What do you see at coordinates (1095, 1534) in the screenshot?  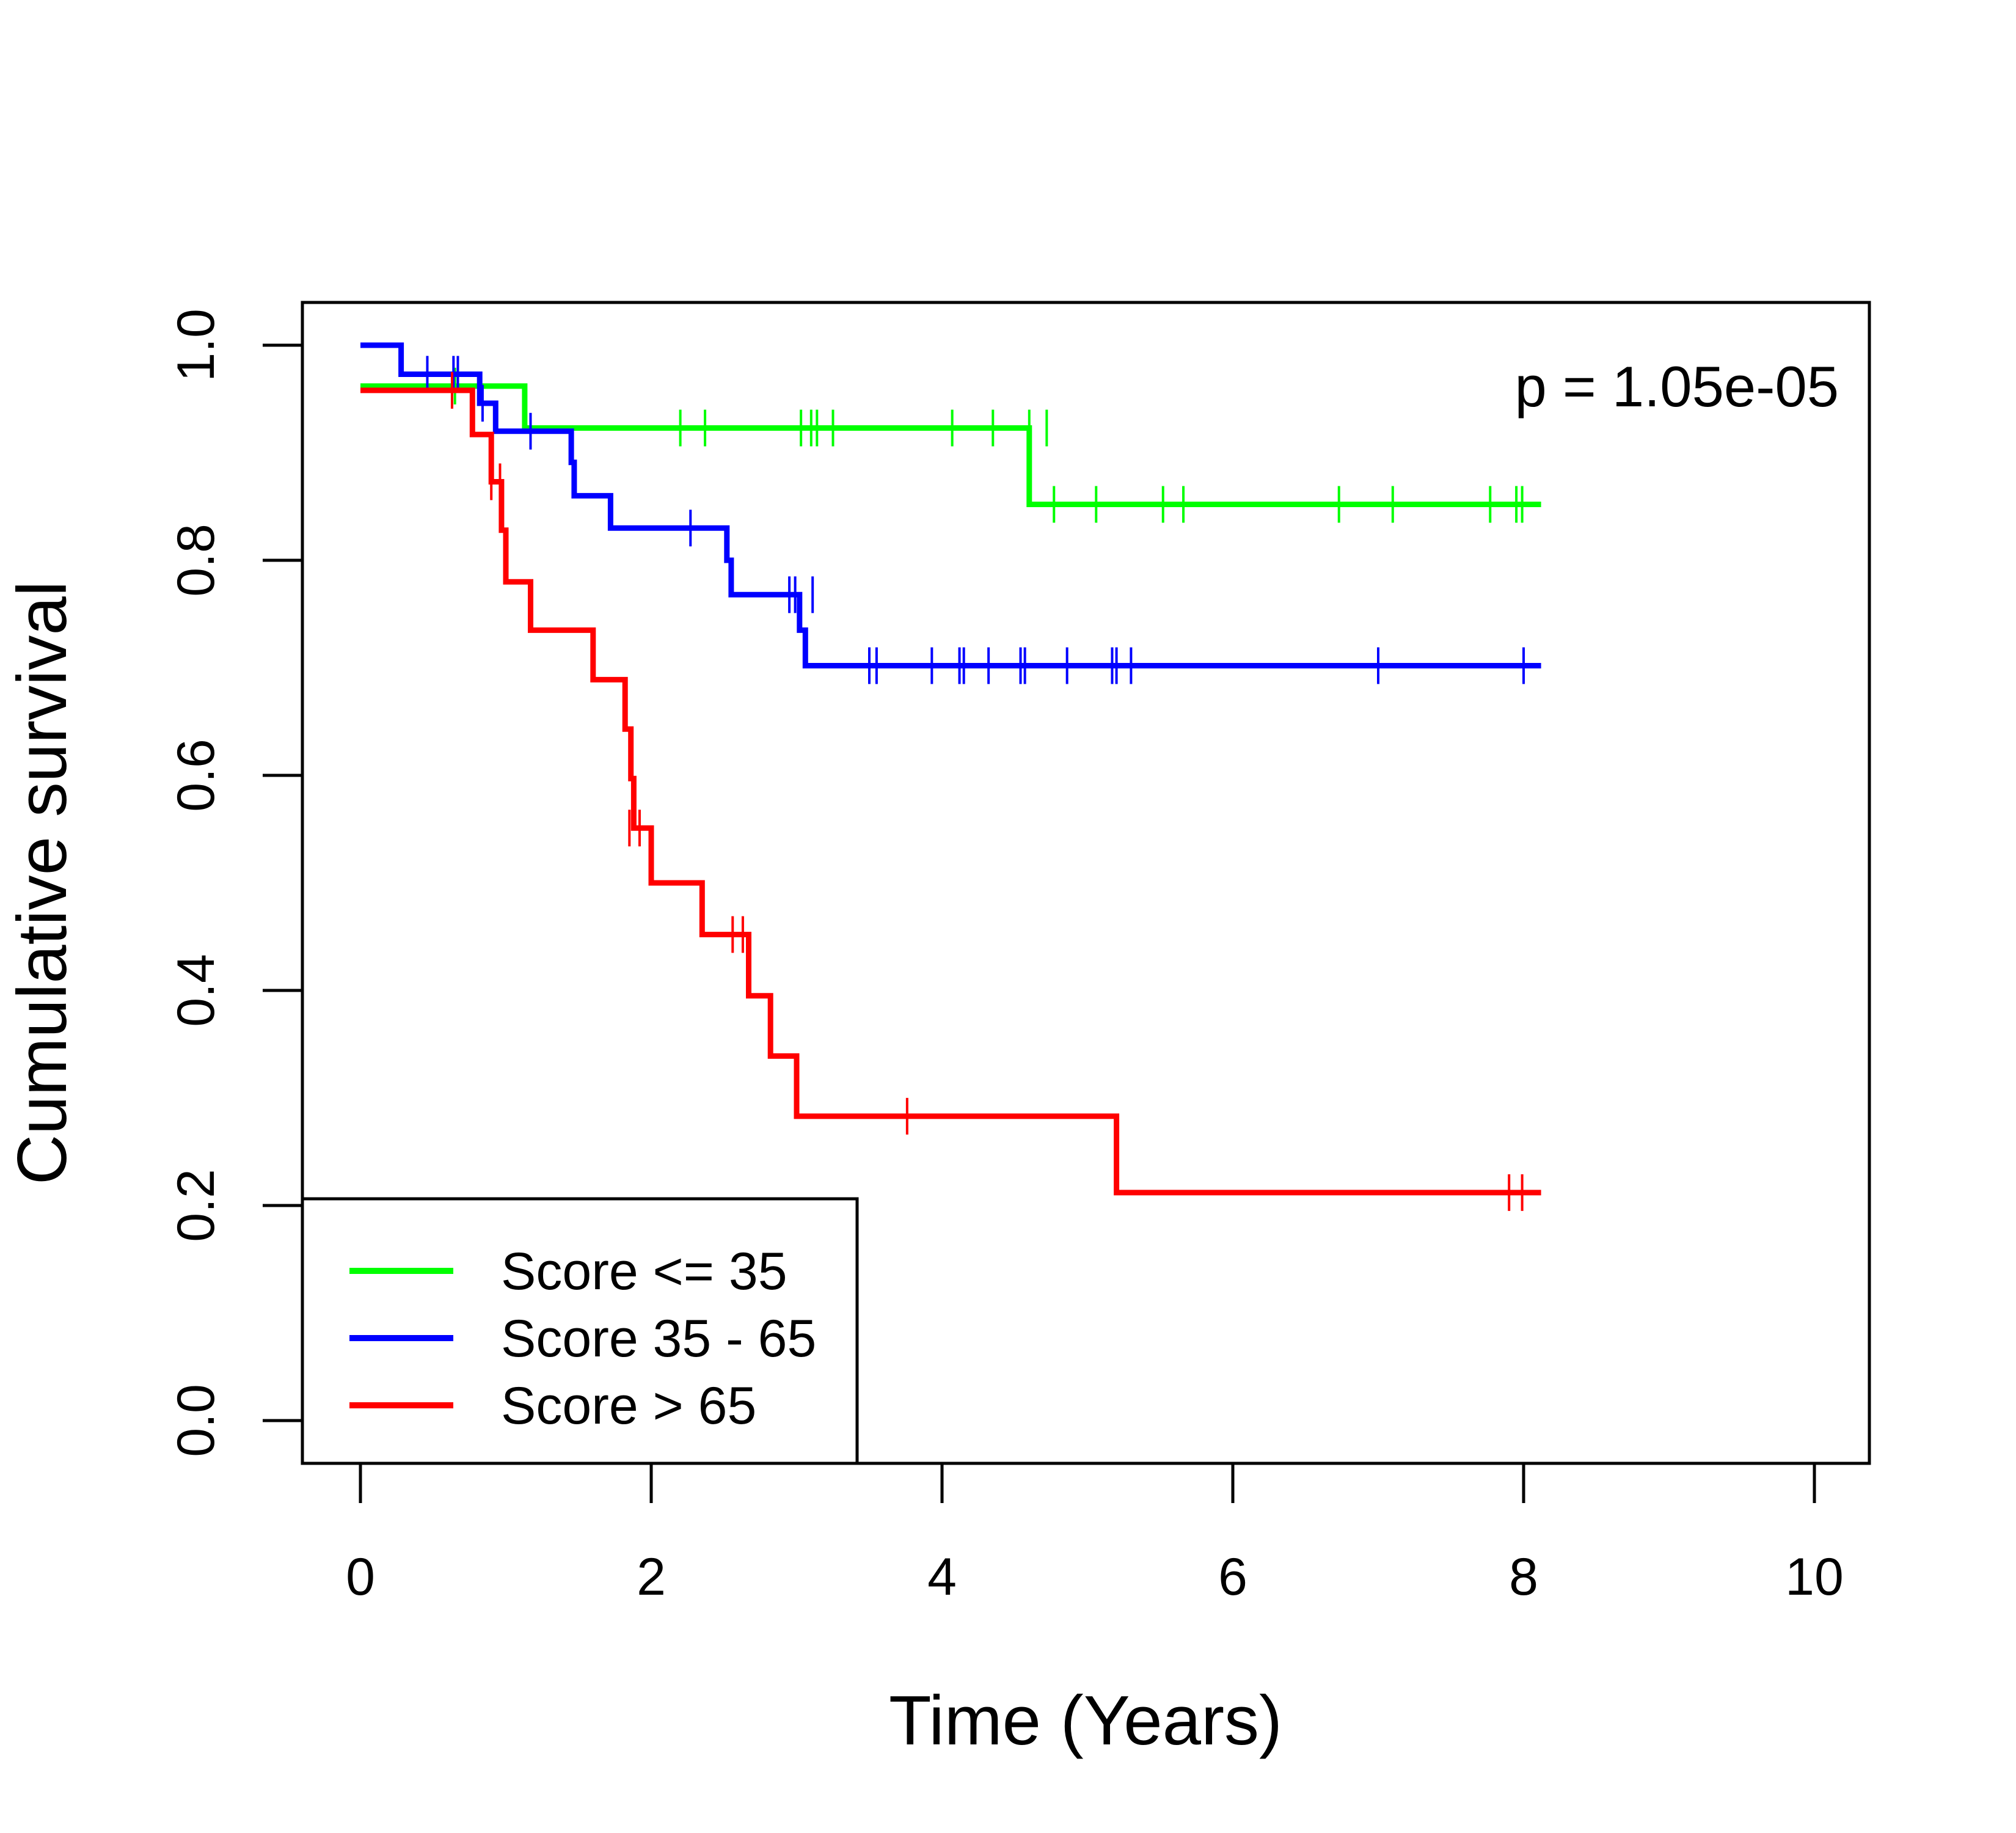 I see `x-axis: 0 2 4 6 8 10` at bounding box center [1095, 1534].